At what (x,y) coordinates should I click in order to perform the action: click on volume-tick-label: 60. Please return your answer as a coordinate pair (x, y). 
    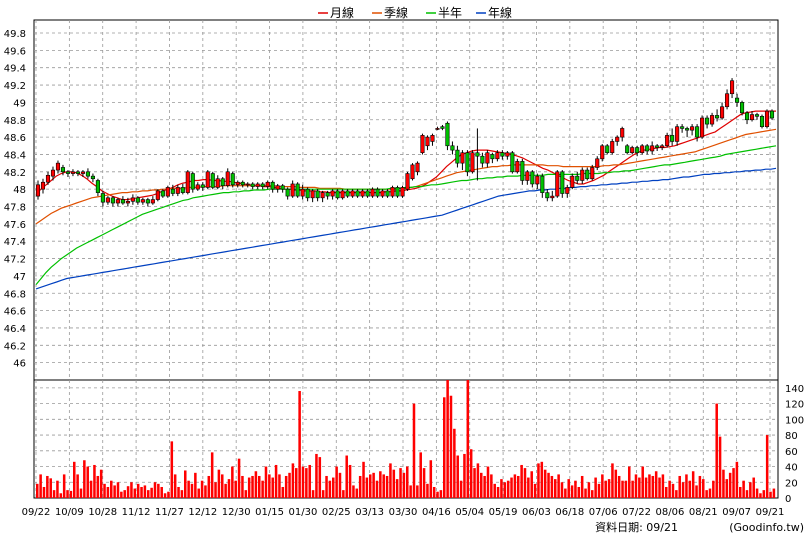
    Looking at the image, I should click on (791, 452).